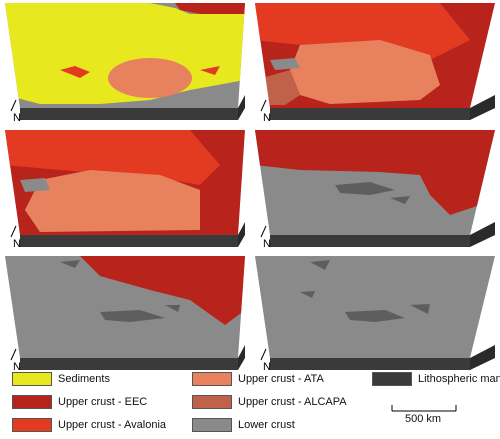  I want to click on panel-lithospheric-mantle: N, so click(375, 314).